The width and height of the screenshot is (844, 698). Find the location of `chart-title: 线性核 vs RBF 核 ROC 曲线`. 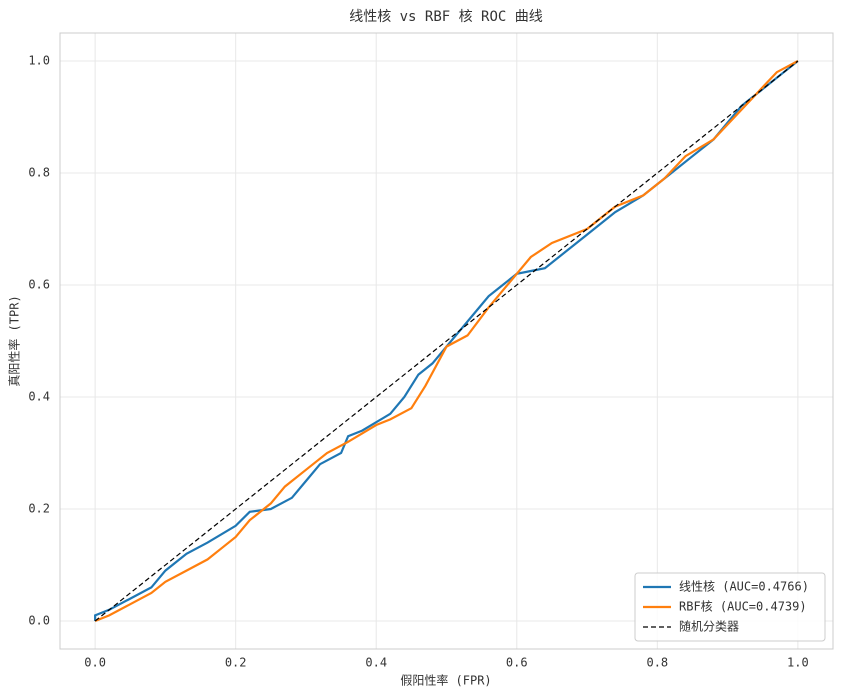

chart-title: 线性核 vs RBF 核 ROC 曲线 is located at coordinates (446, 17).